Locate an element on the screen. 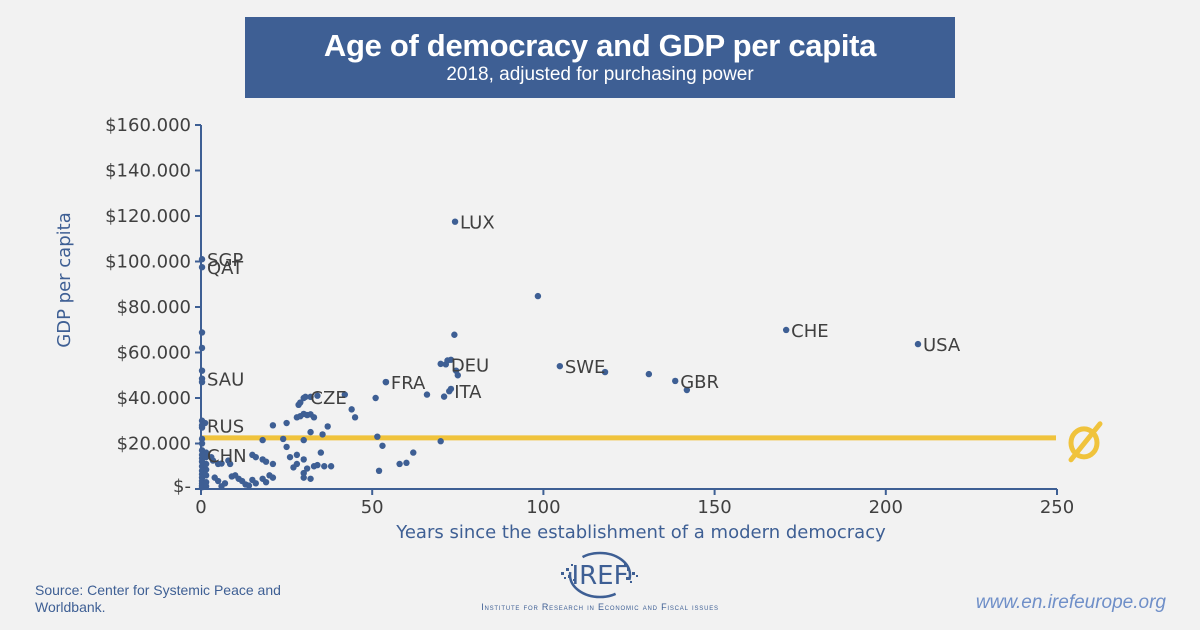  point-label-ita: ITA is located at coordinates (468, 392).